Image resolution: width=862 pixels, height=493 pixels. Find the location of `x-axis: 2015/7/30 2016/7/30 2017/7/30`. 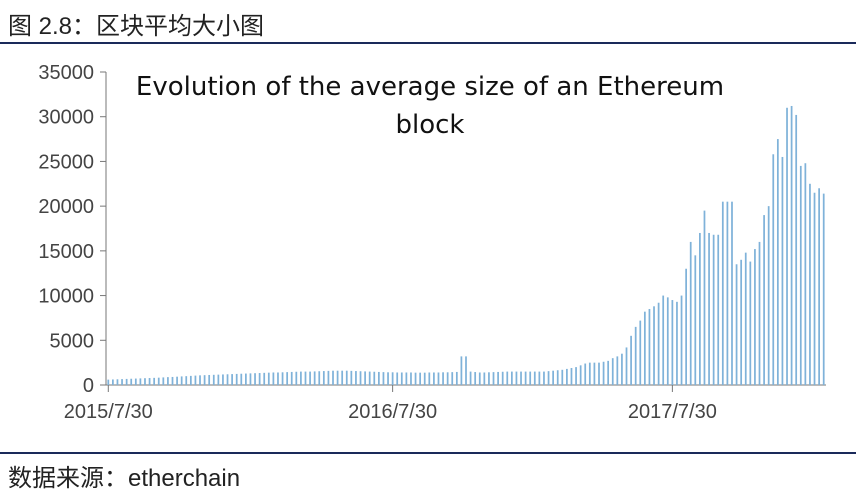

x-axis: 2015/7/30 2016/7/30 2017/7/30 is located at coordinates (445, 403).